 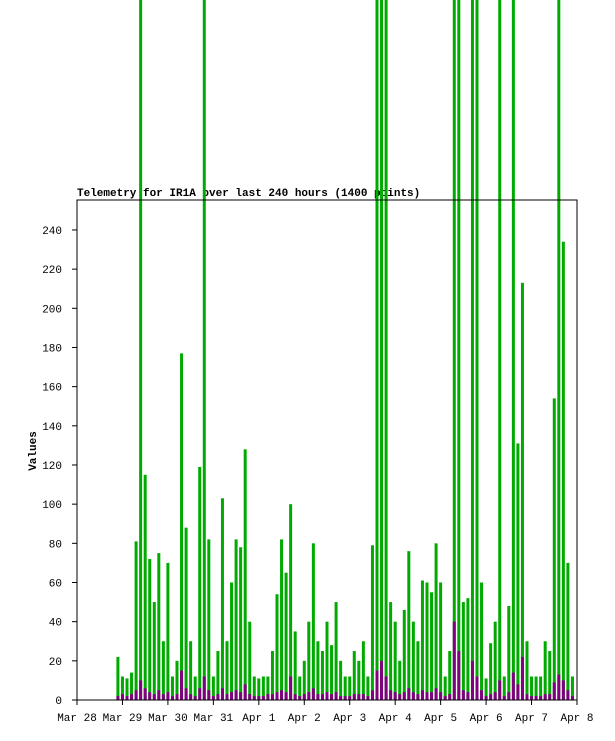 What do you see at coordinates (576, 719) in the screenshot?
I see `x-tick-label: Apr 8` at bounding box center [576, 719].